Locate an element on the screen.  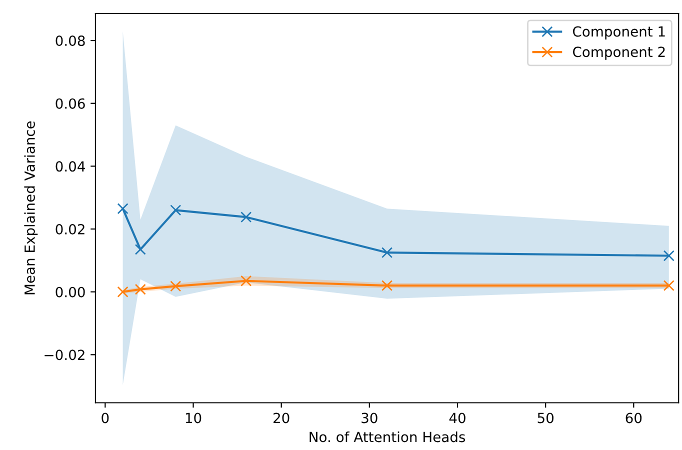
y-tick-label: 0.00 is located at coordinates (70, 292).